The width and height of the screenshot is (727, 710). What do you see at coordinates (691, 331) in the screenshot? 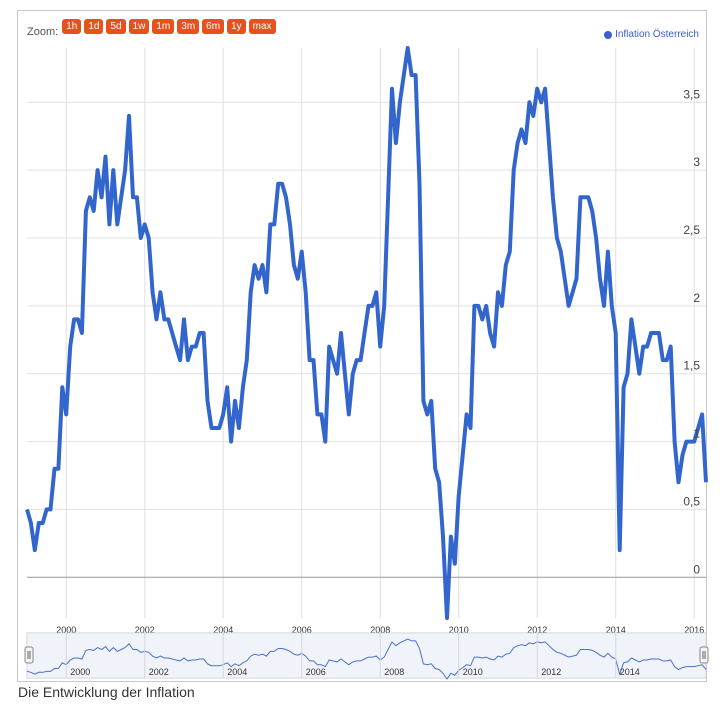
I see `y-tick-labels: 0 0,5 1 1,5 2 2,5 3 3,5` at bounding box center [691, 331].